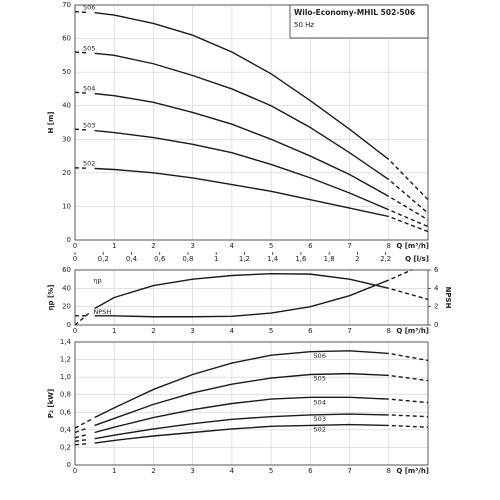 This screenshot has height=500, width=500. Describe the element at coordinates (304, 25) in the screenshot. I see `chart-subtitle: 50 Hz` at that location.